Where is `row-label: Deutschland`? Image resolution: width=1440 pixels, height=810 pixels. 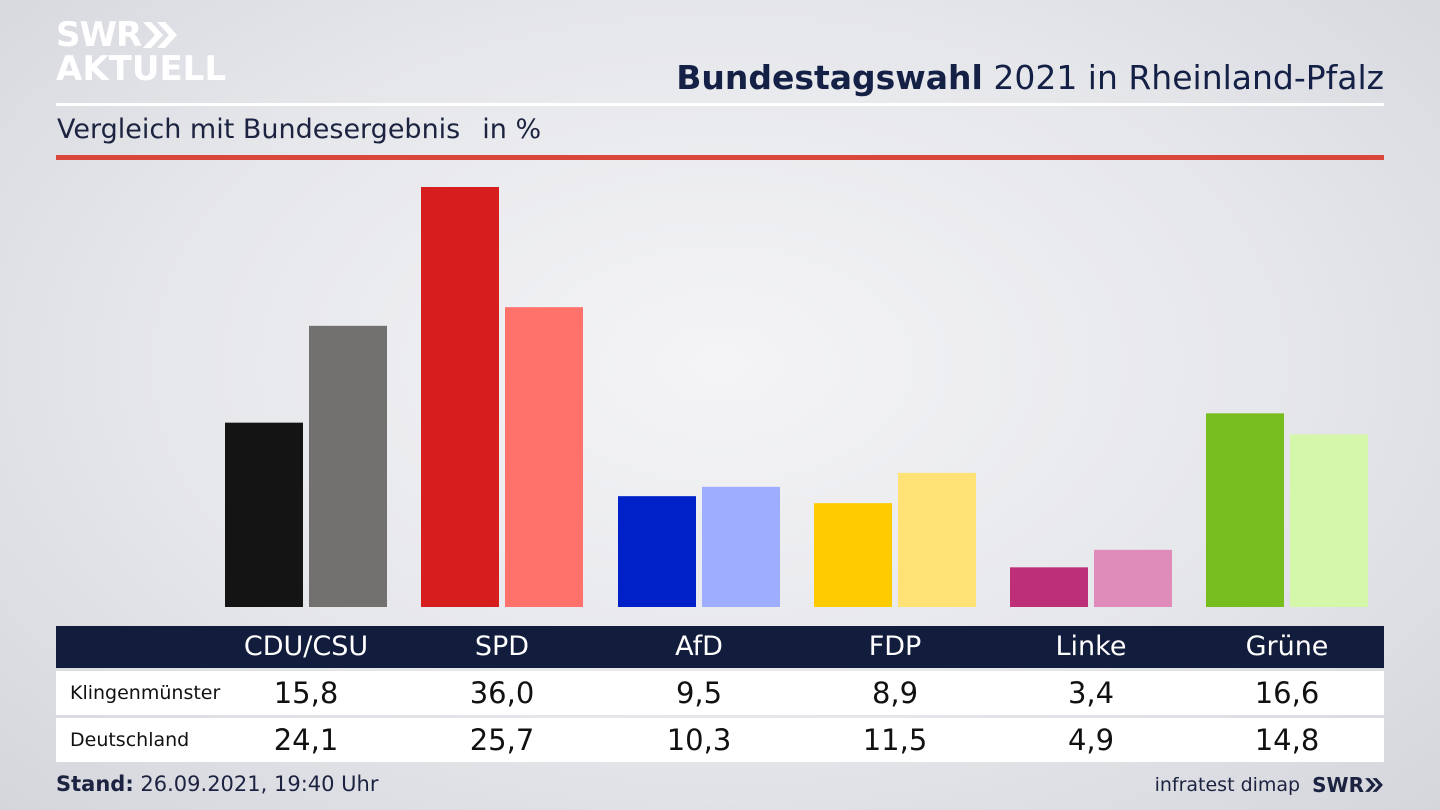
row-label: Deutschland is located at coordinates (130, 740).